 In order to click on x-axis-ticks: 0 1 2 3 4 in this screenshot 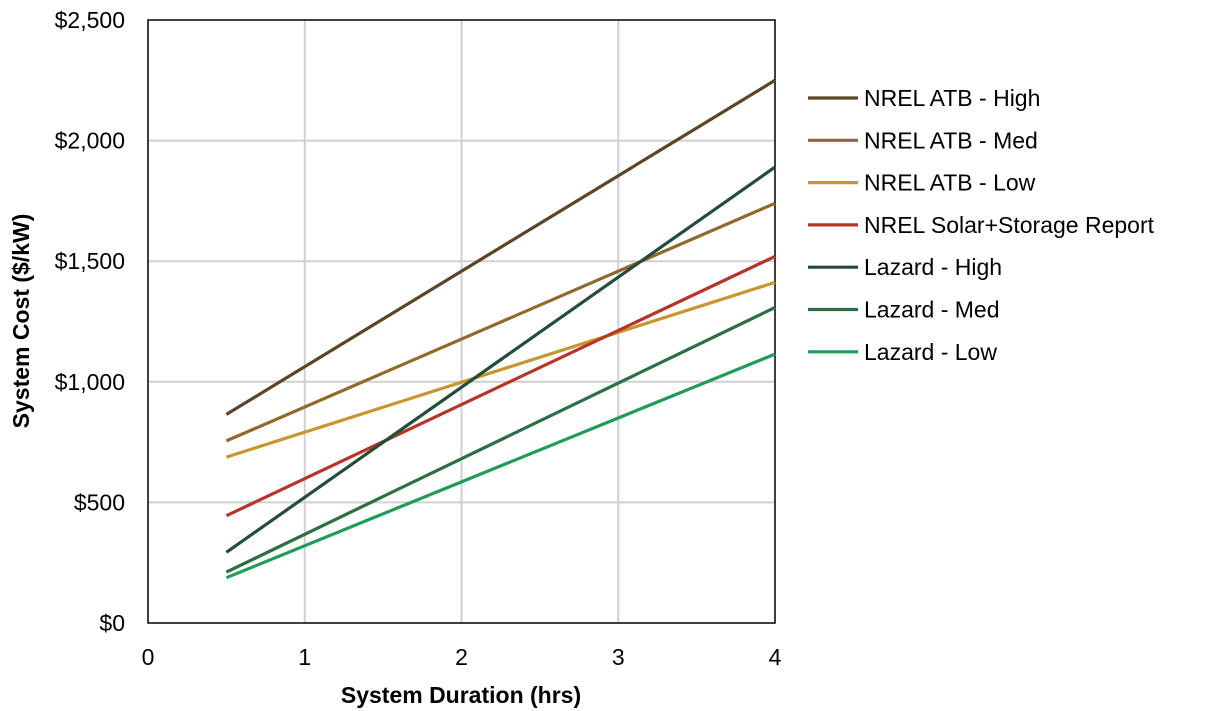, I will do `click(462, 657)`.